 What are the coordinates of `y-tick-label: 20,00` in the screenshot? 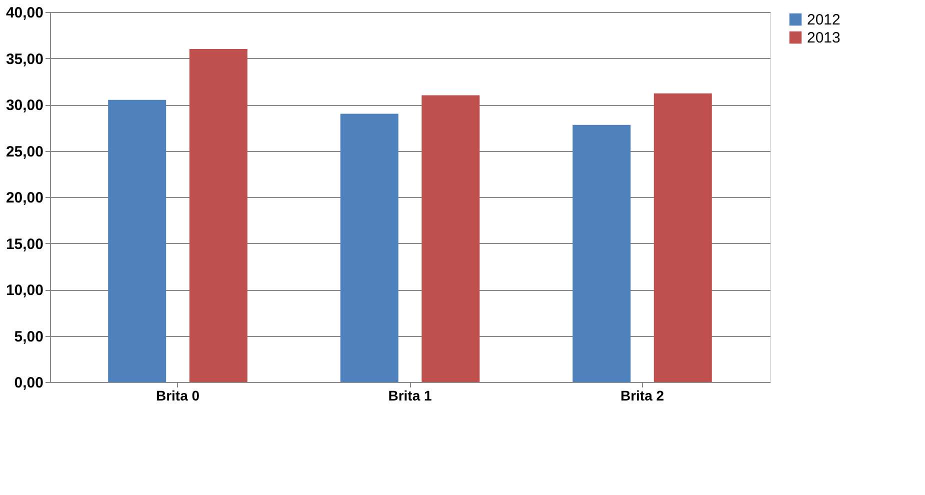 It's located at (25, 198).